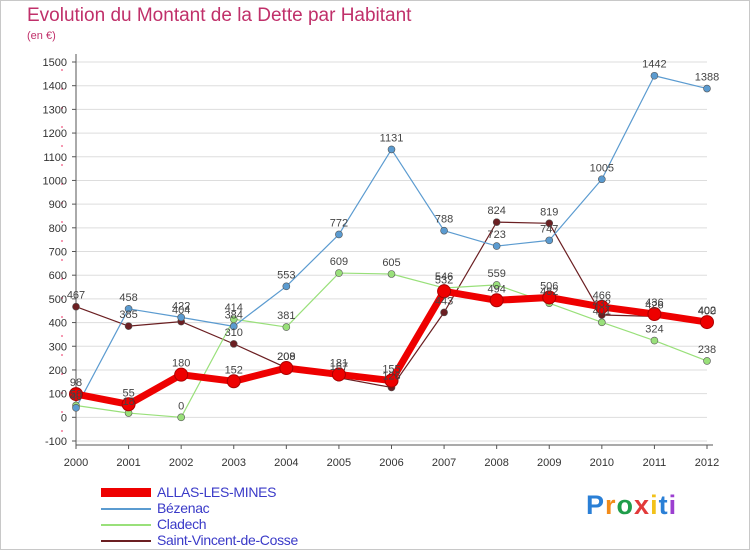  Describe the element at coordinates (58, 395) in the screenshot. I see `y-tick-label: 100` at that location.